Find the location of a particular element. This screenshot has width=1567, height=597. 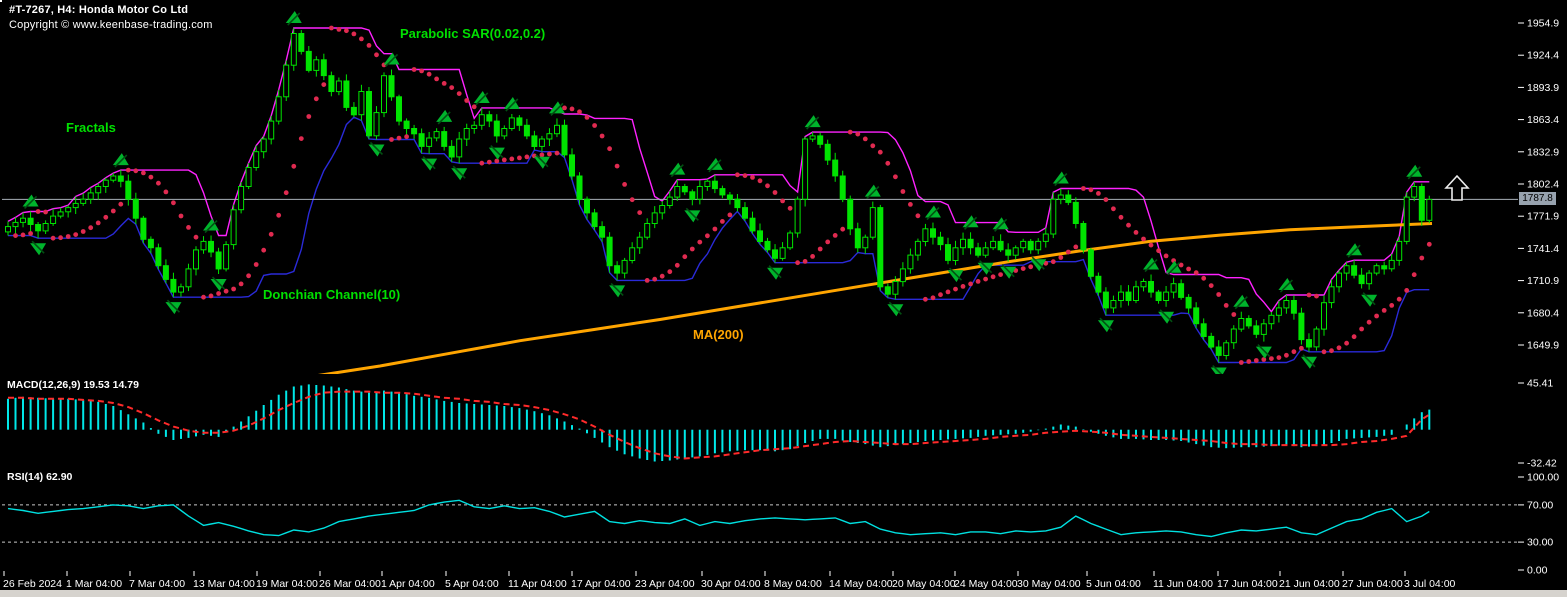

time-tick-label: 26 Feb 2024 is located at coordinates (32, 584).